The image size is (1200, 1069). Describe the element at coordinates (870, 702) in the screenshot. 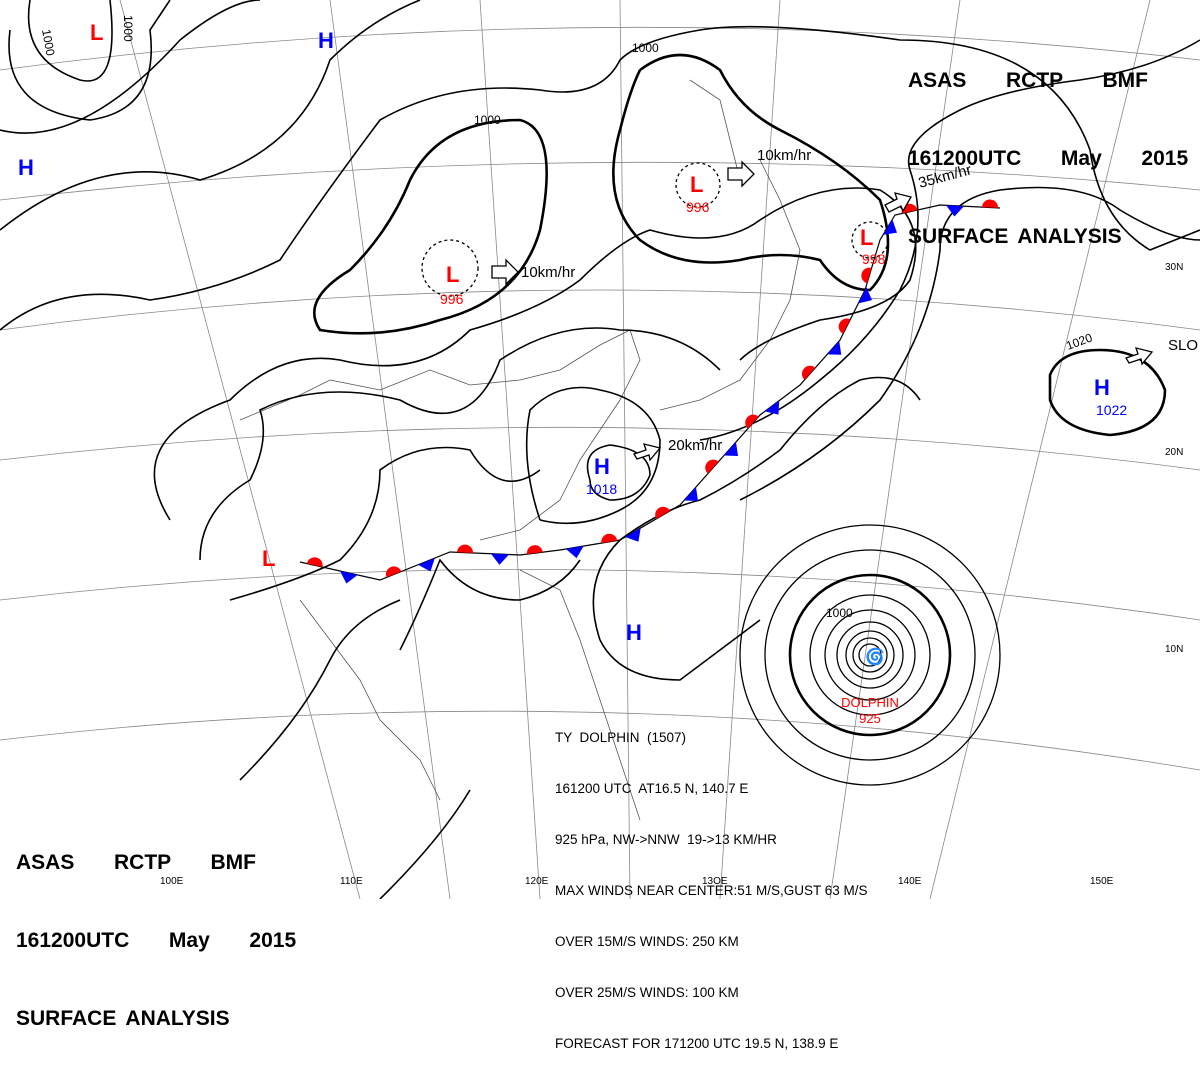

I see `typhoon-name: DOLPHIN` at that location.